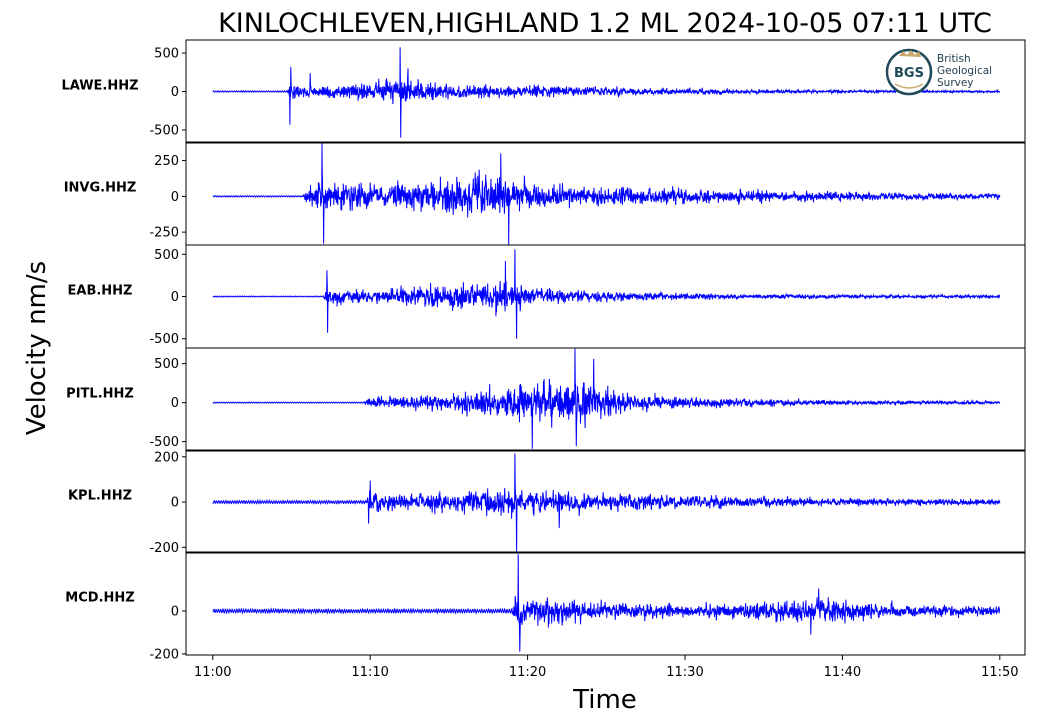 This screenshot has width=1046, height=723. I want to click on x-tick-label: 11:10, so click(369, 672).